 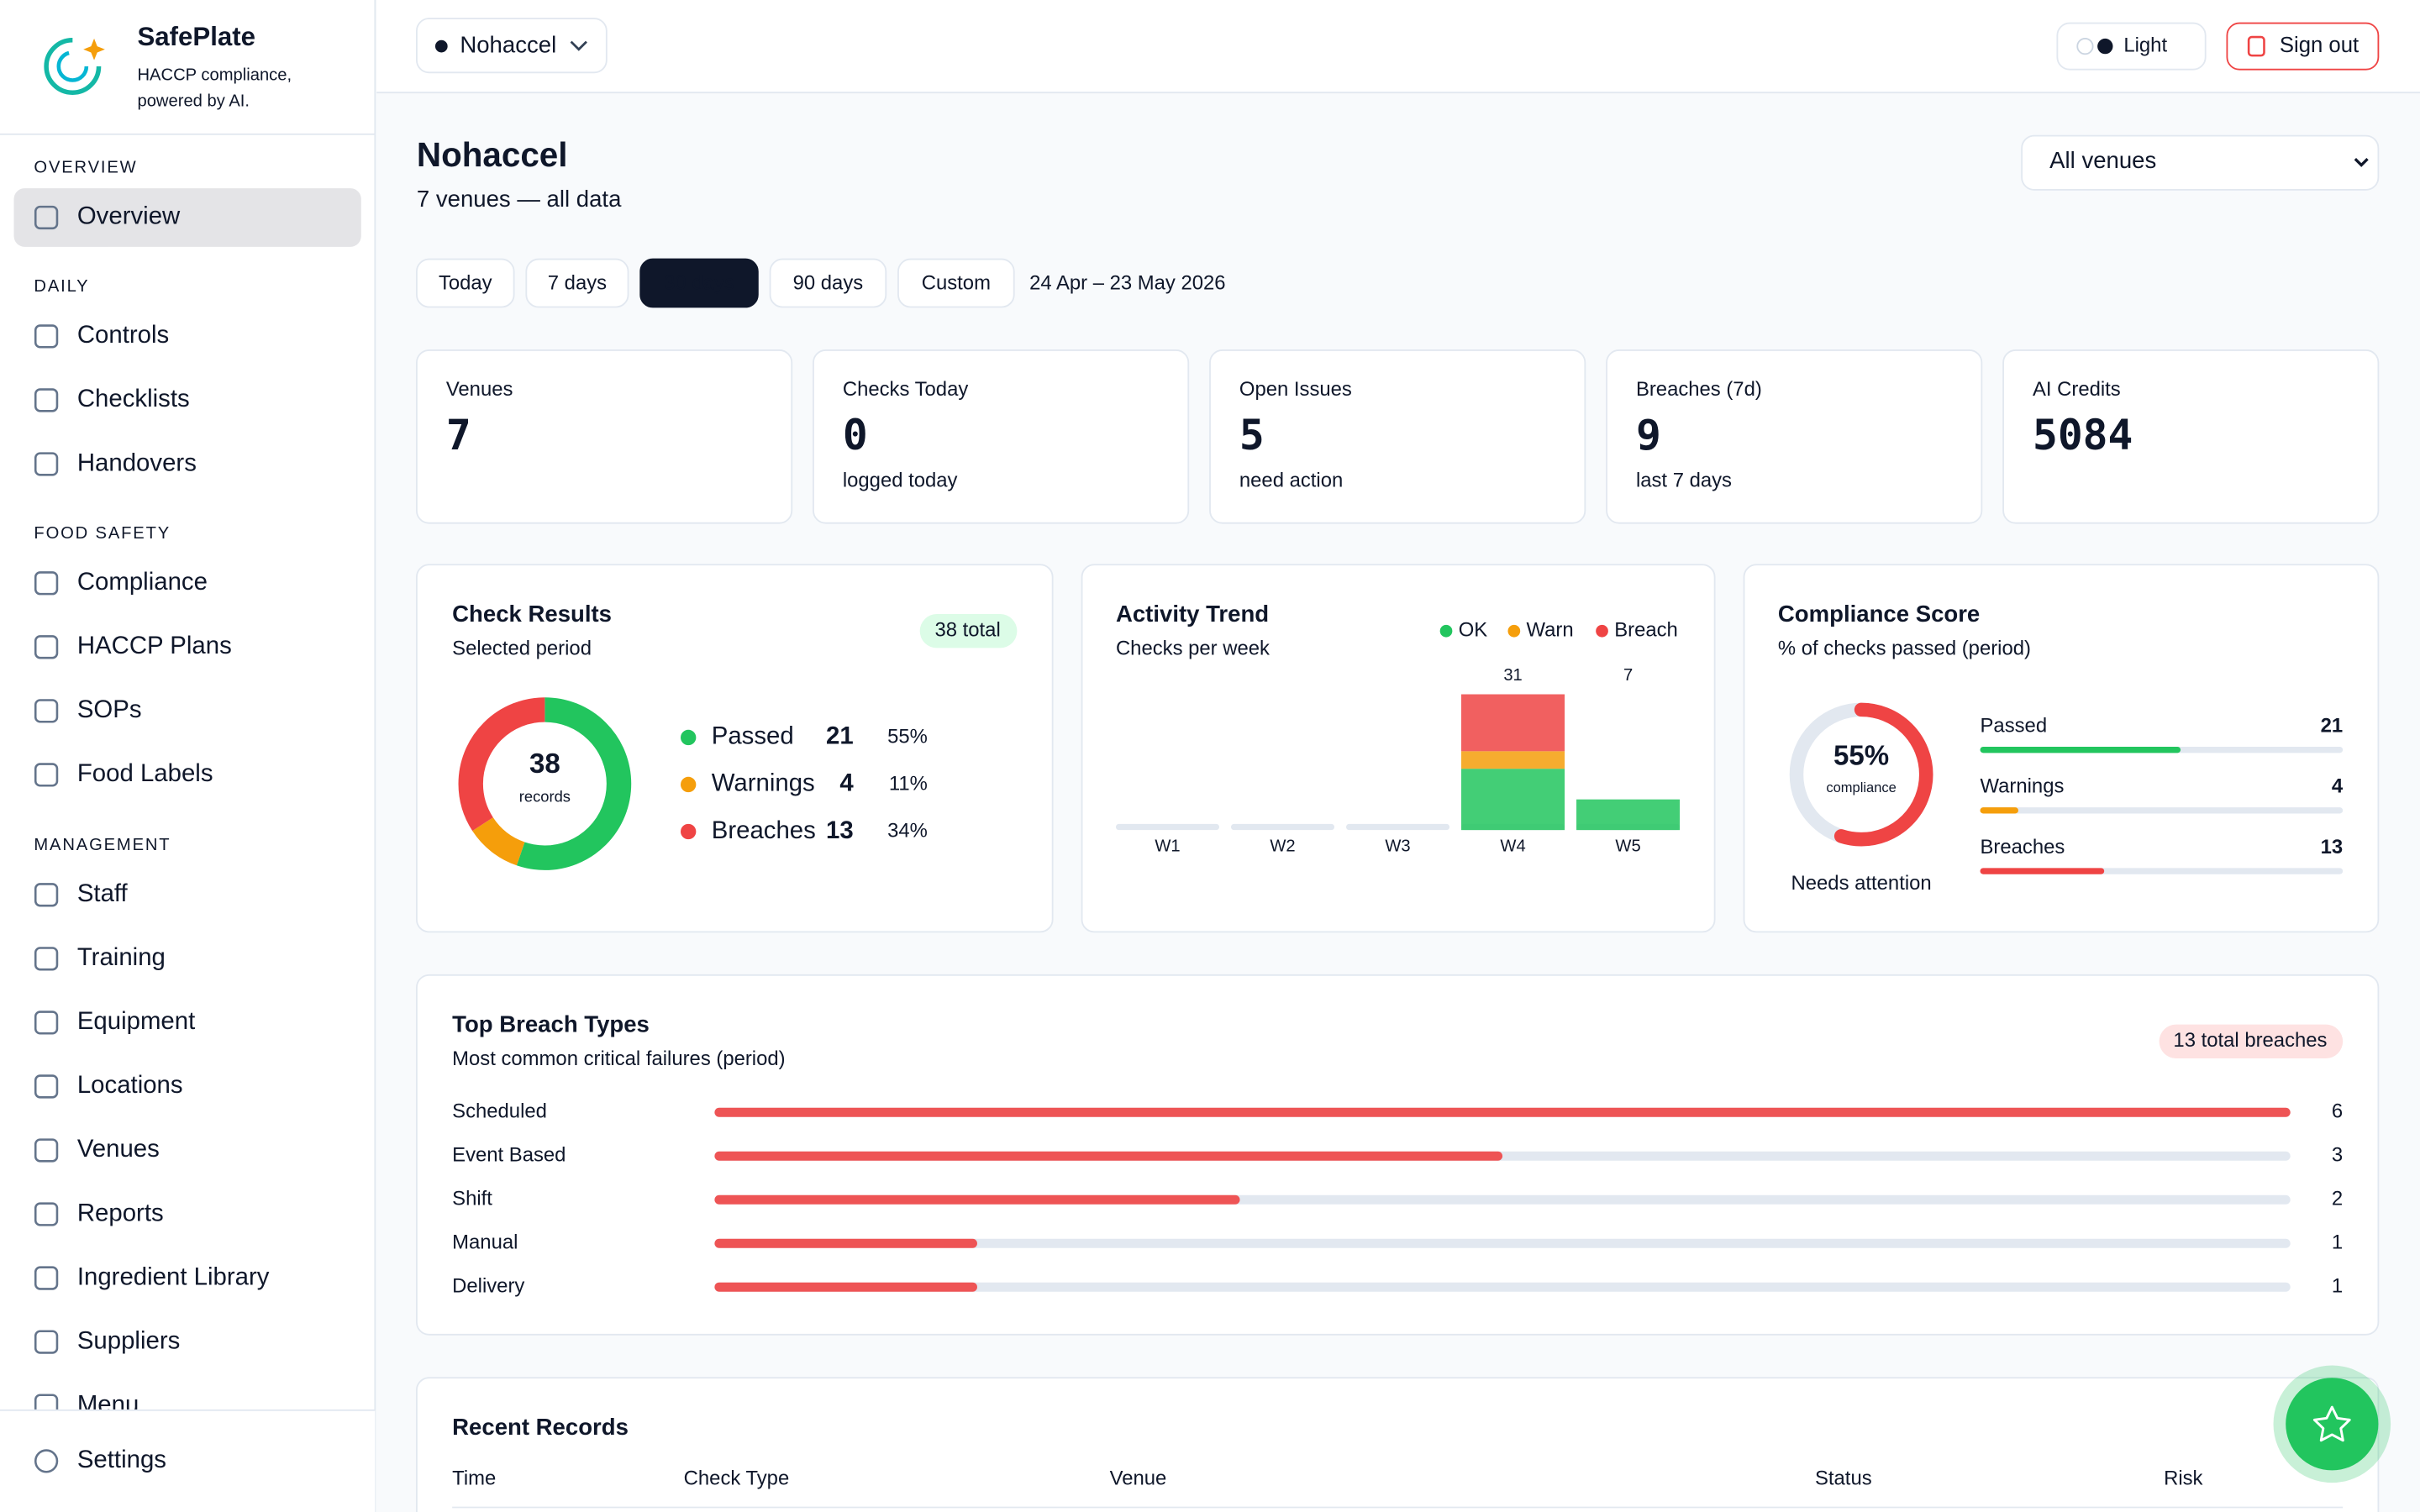 I want to click on panel-subtitle: Most common critical failures (period), so click(x=618, y=1058).